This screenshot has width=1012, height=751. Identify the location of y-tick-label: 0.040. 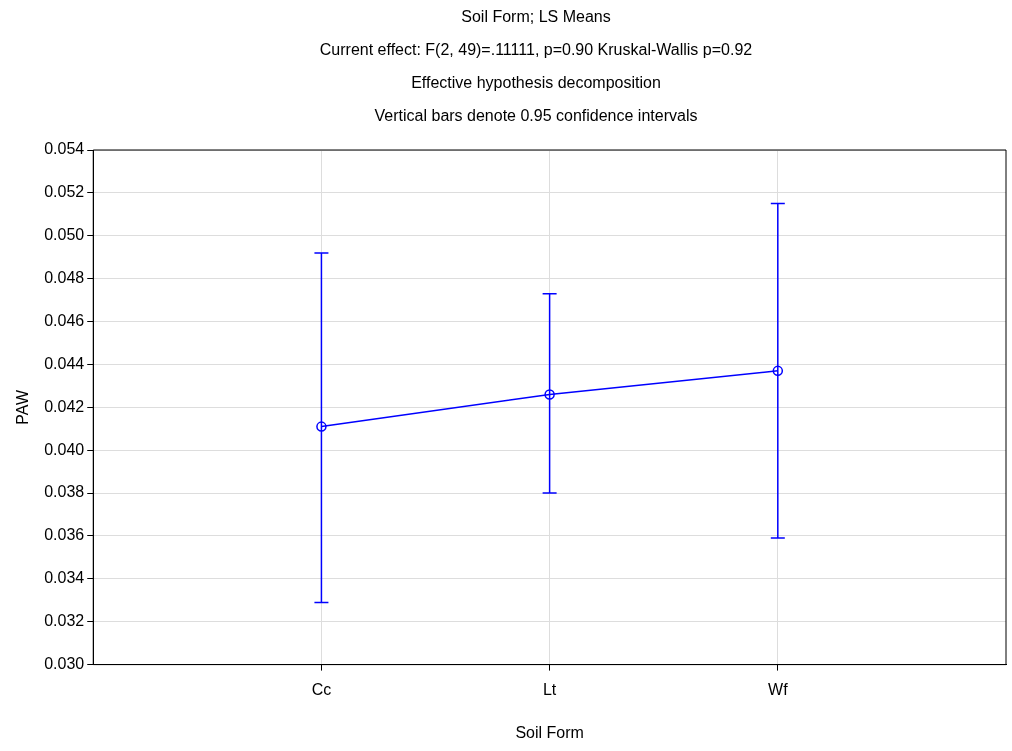
(64, 449).